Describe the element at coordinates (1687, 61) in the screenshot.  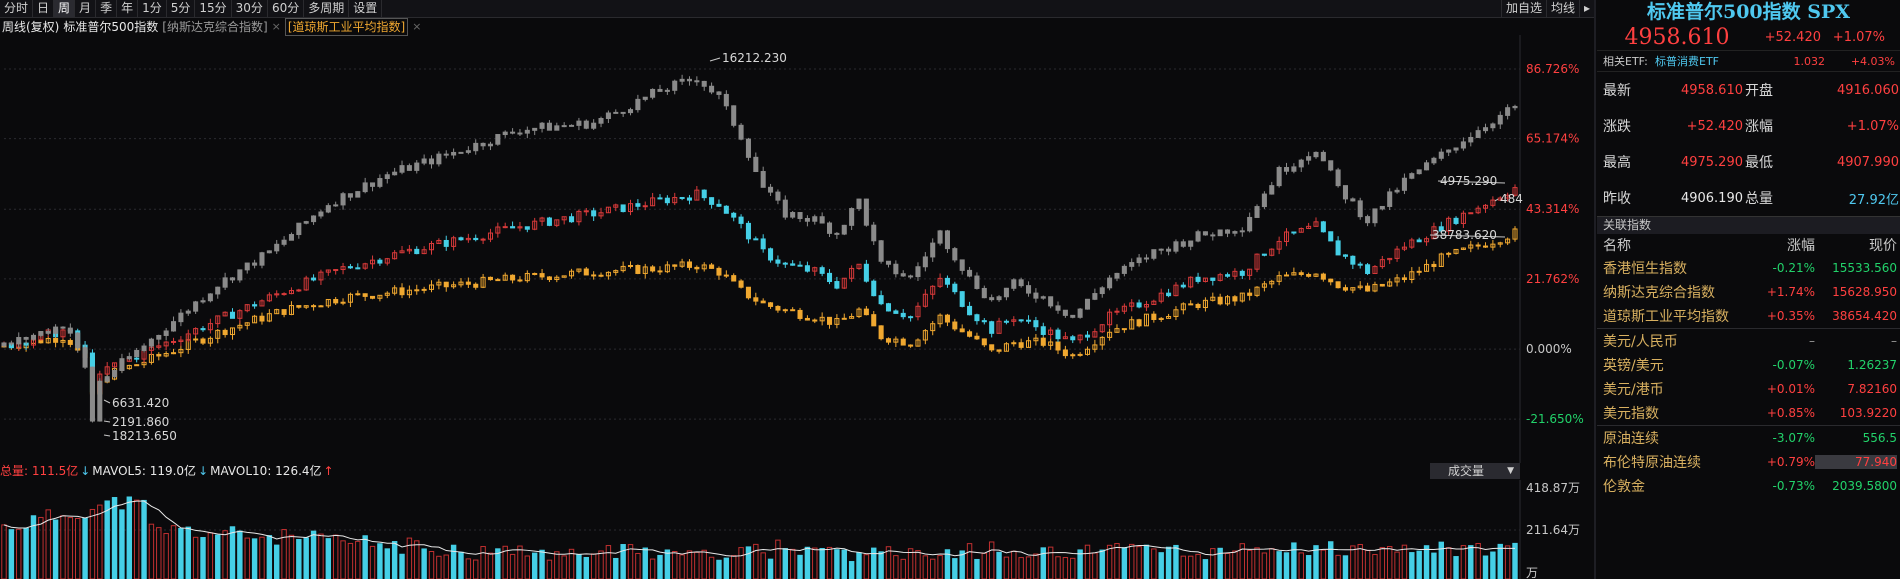
I see `etf-name: 标普消费ETF` at that location.